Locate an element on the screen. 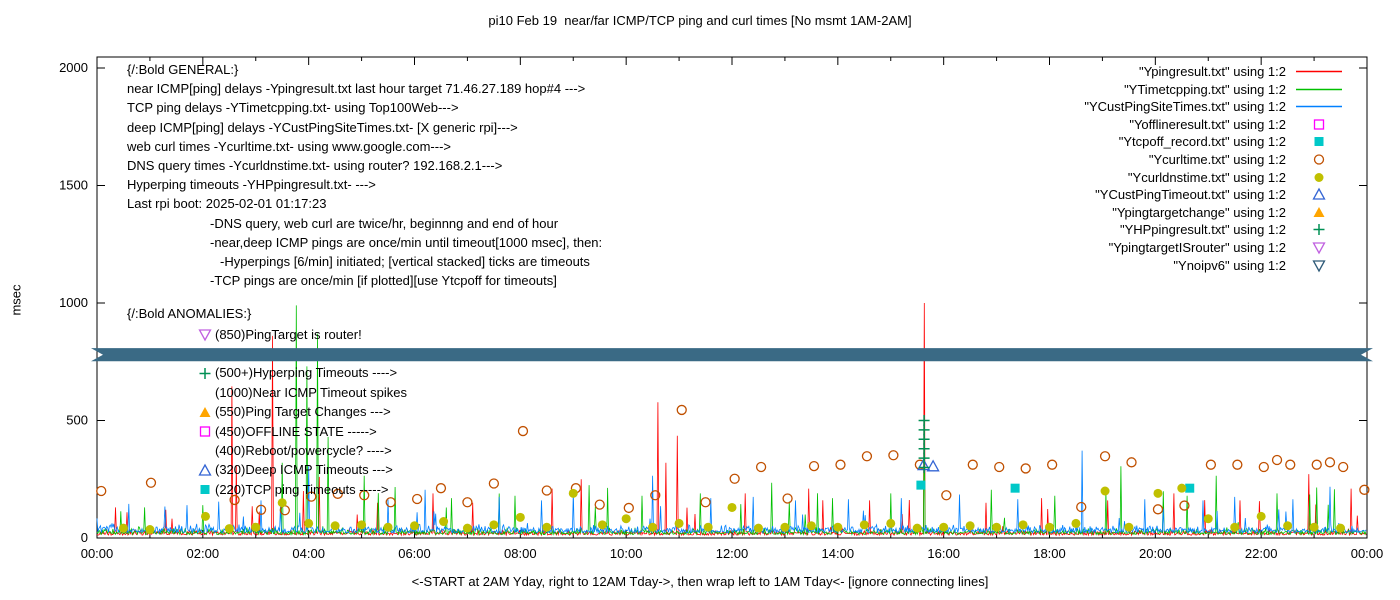 The width and height of the screenshot is (1400, 600). anomaly-row-4: (550)Ping Target Changes ---> is located at coordinates (294, 412).